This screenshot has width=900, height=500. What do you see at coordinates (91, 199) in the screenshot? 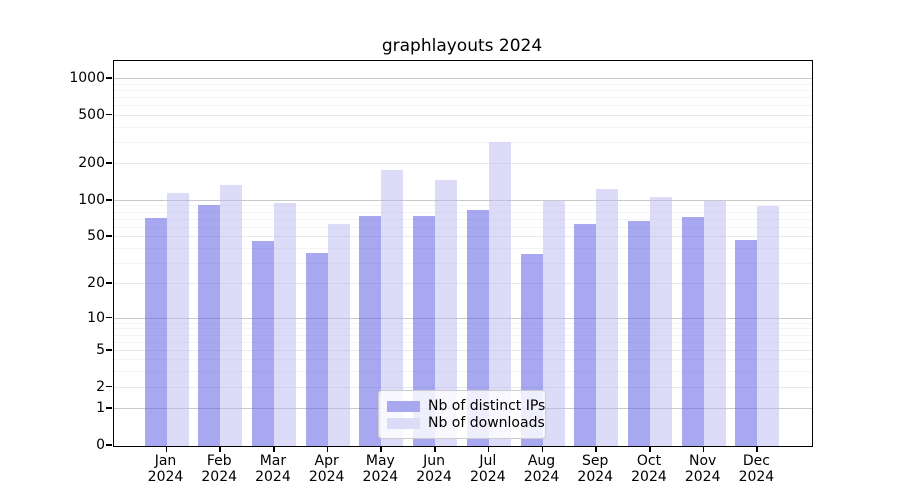
I see `y-tick-label: 100` at bounding box center [91, 199].